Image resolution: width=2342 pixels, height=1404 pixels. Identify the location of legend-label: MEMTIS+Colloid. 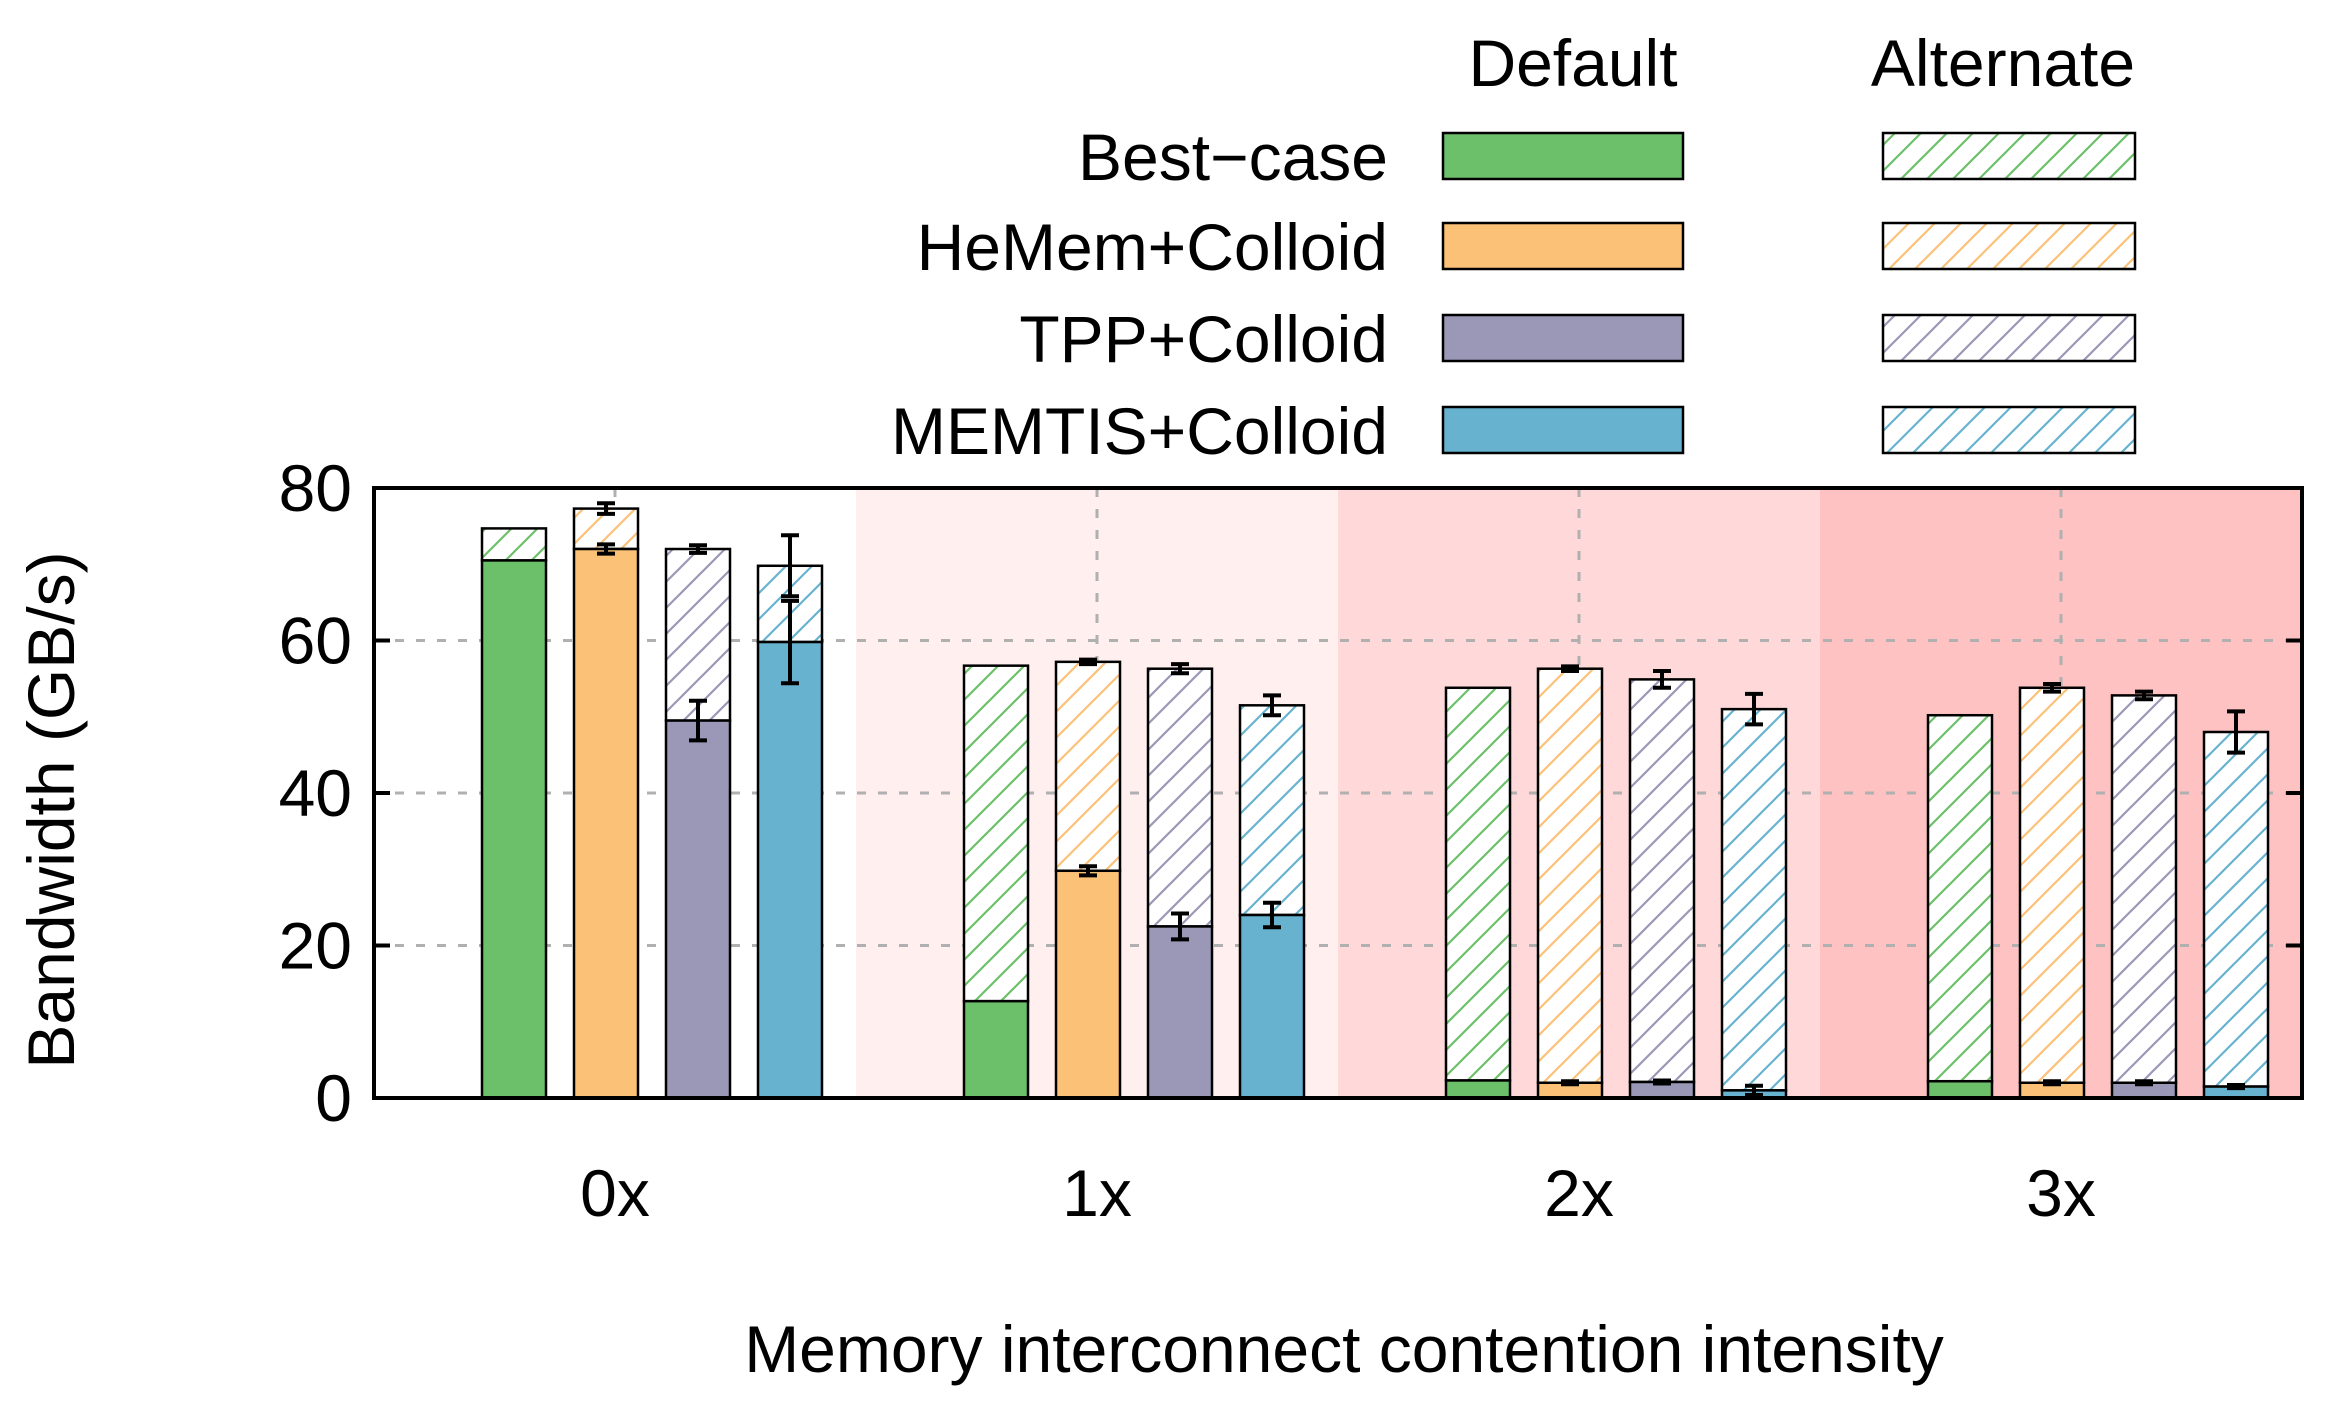
(1139, 431).